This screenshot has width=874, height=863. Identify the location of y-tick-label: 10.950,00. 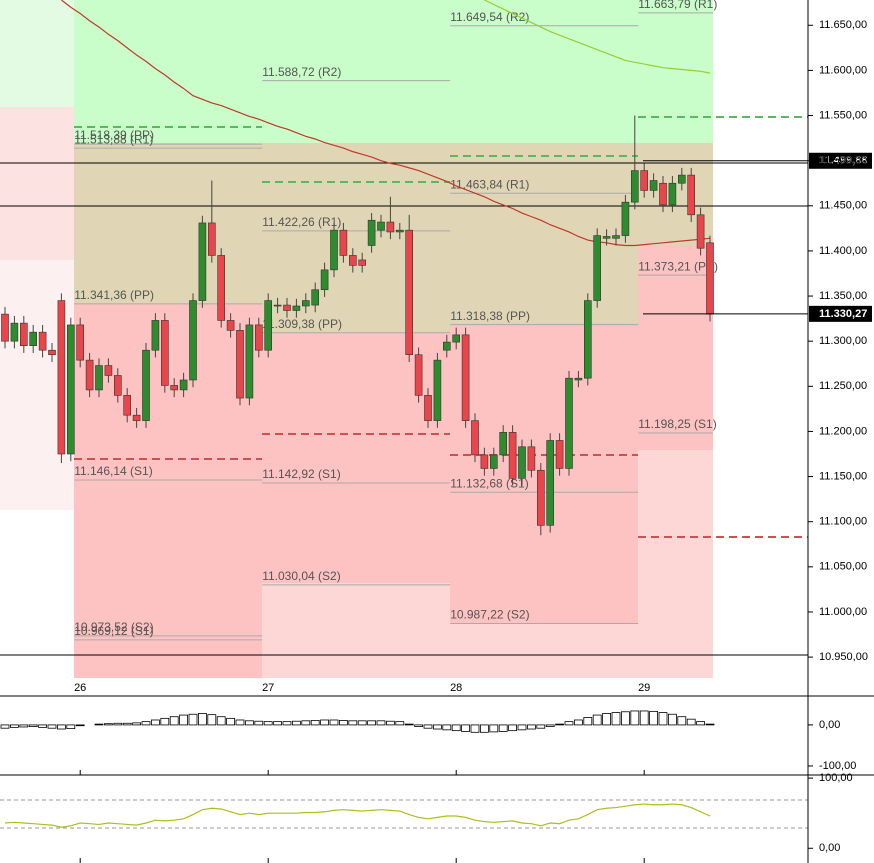
(843, 657).